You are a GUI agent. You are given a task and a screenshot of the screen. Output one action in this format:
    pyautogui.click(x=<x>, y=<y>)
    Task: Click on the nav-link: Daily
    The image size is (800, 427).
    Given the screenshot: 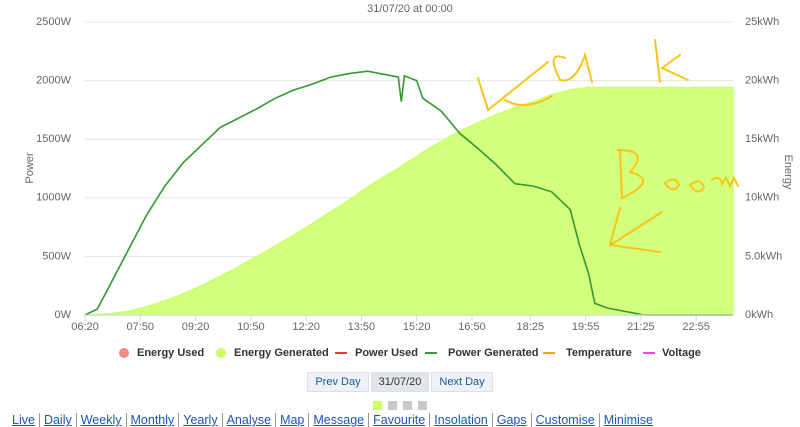 What is the action you would take?
    pyautogui.click(x=57, y=420)
    